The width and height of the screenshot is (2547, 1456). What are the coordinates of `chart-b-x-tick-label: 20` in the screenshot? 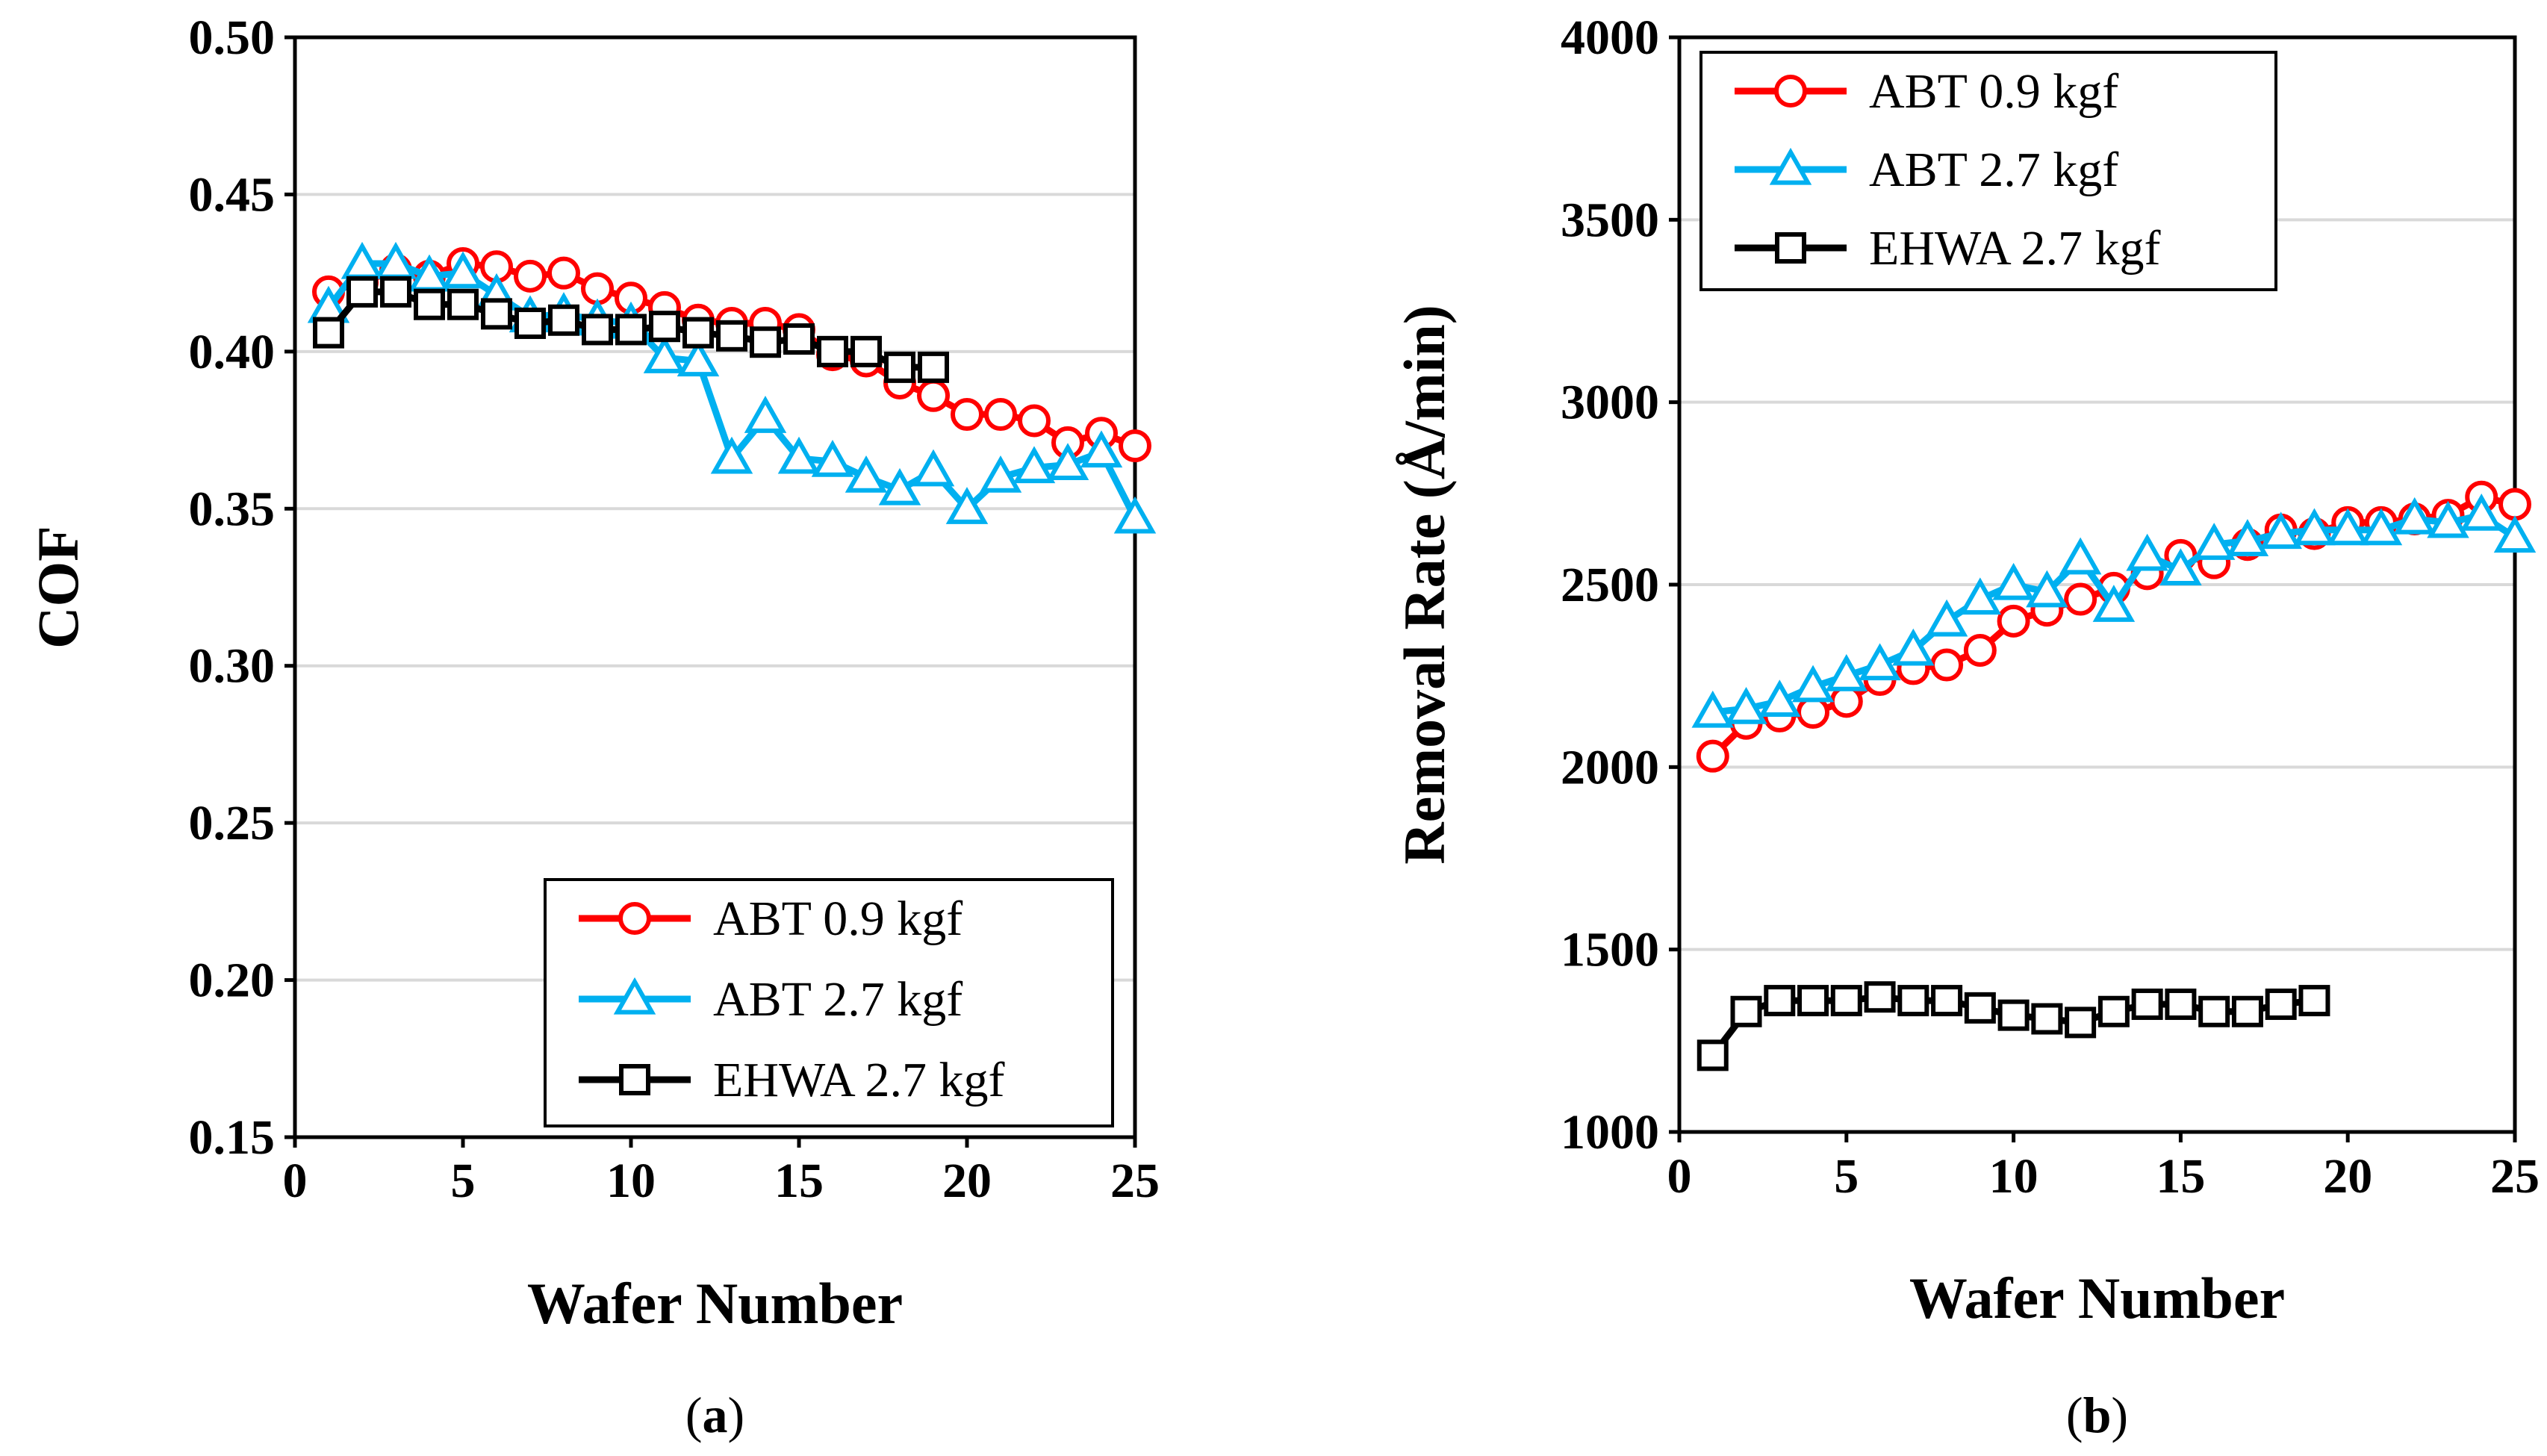 It's located at (2347, 1176).